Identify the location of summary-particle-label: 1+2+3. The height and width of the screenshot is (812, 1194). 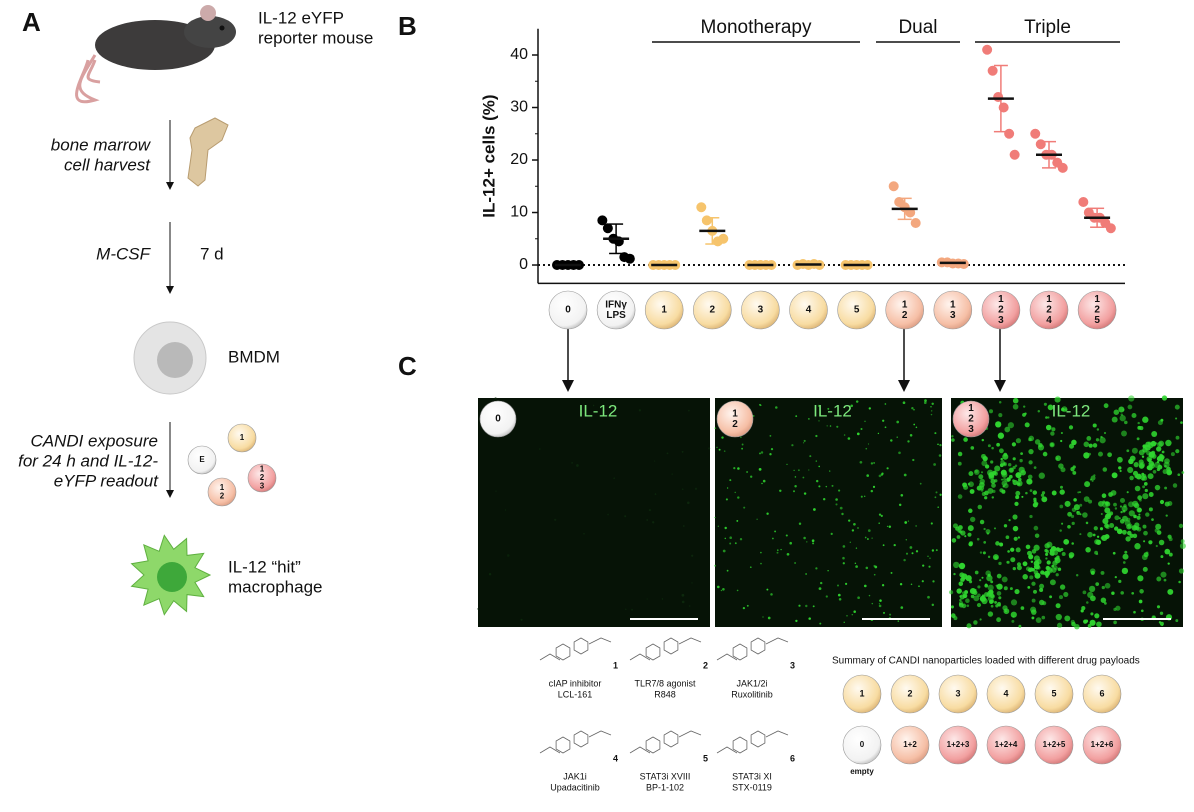
(958, 744).